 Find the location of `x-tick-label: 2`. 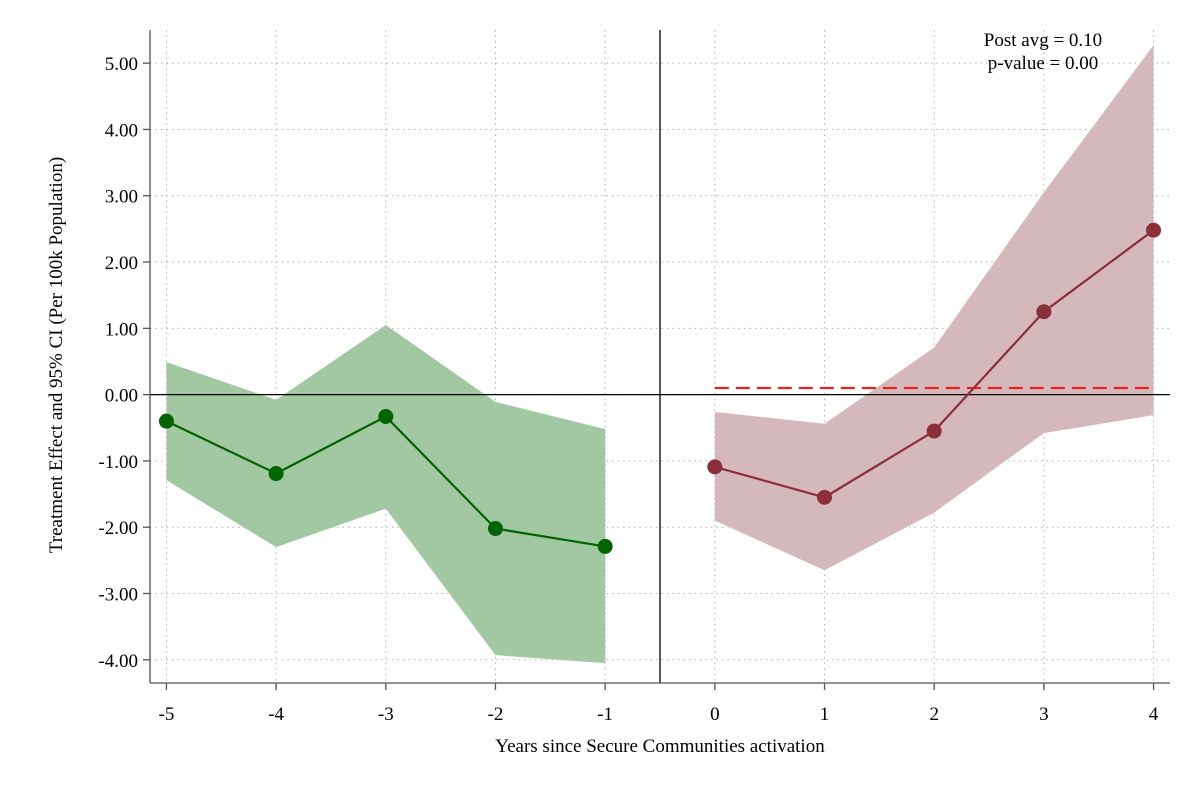

x-tick-label: 2 is located at coordinates (934, 714).